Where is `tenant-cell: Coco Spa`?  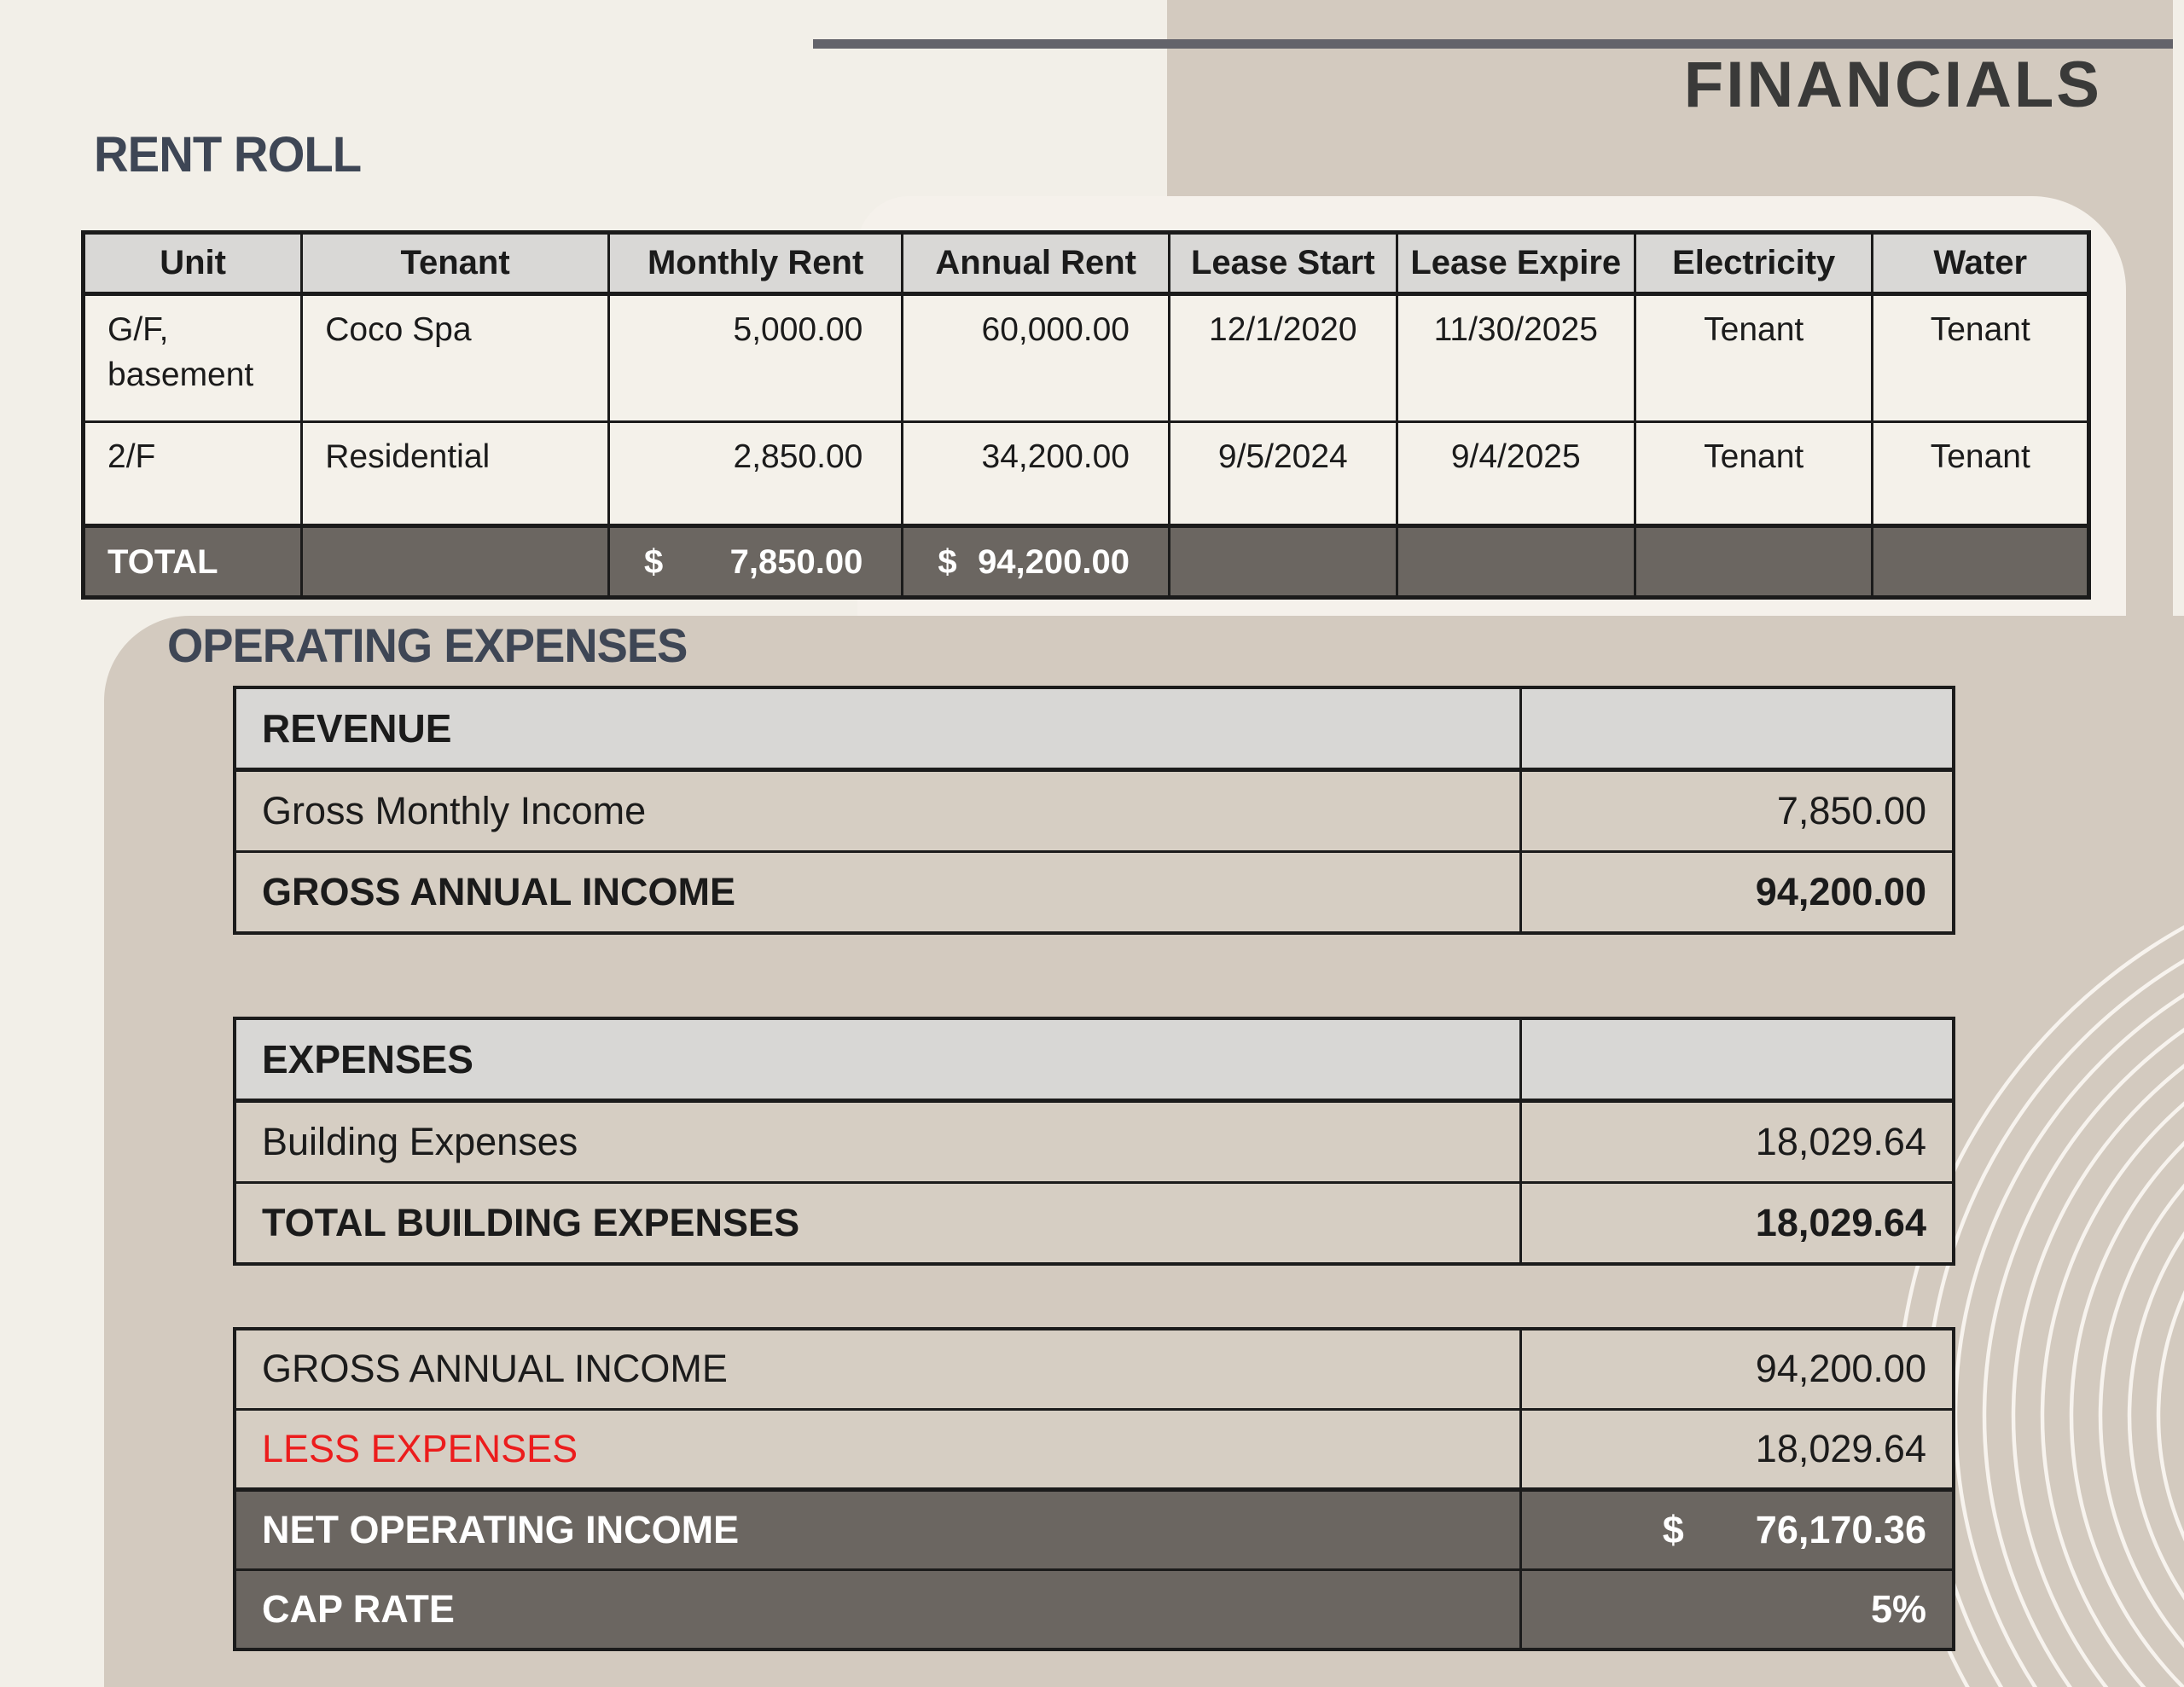 tenant-cell: Coco Spa is located at coordinates (455, 358).